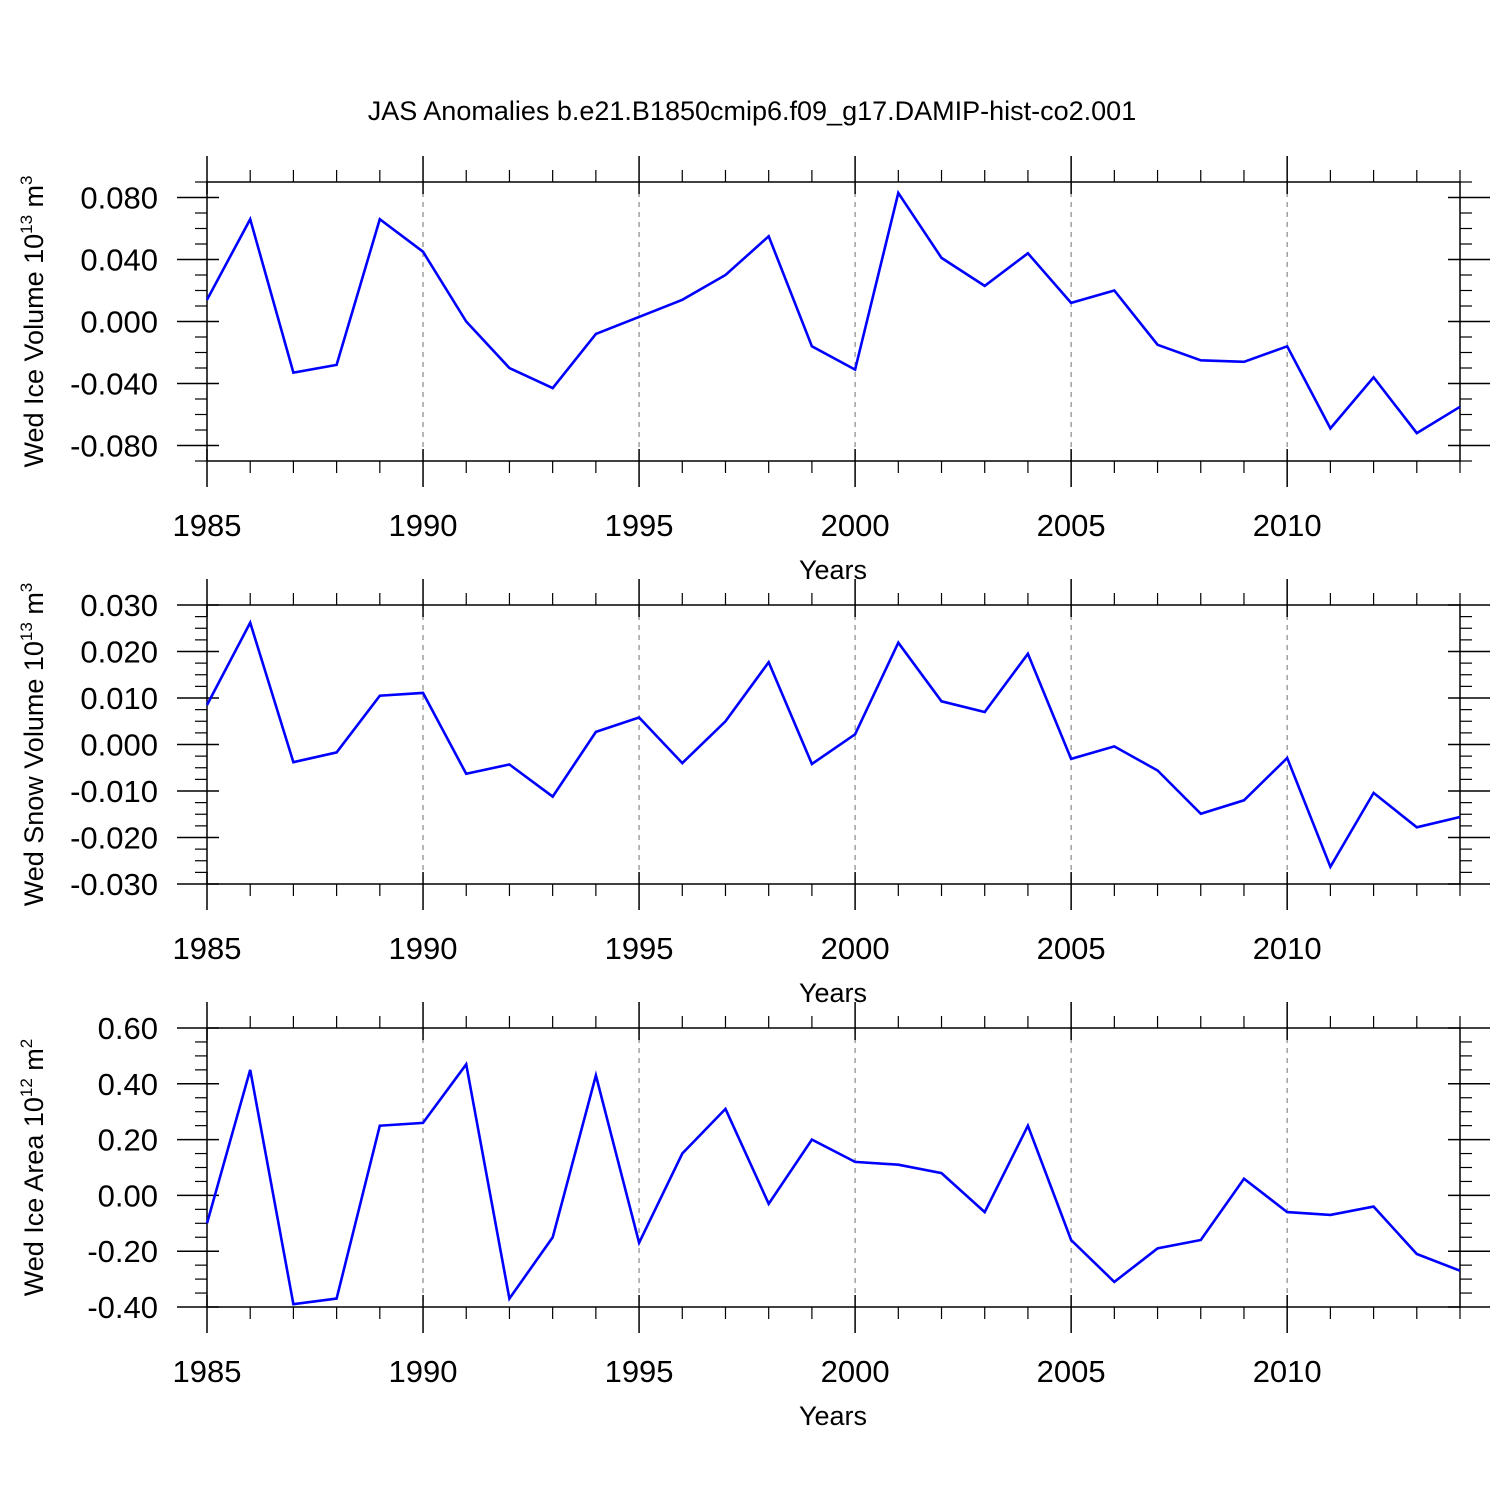 Image resolution: width=1500 pixels, height=1500 pixels. Describe the element at coordinates (128, 1140) in the screenshot. I see `y-tick-label: 0.20` at that location.